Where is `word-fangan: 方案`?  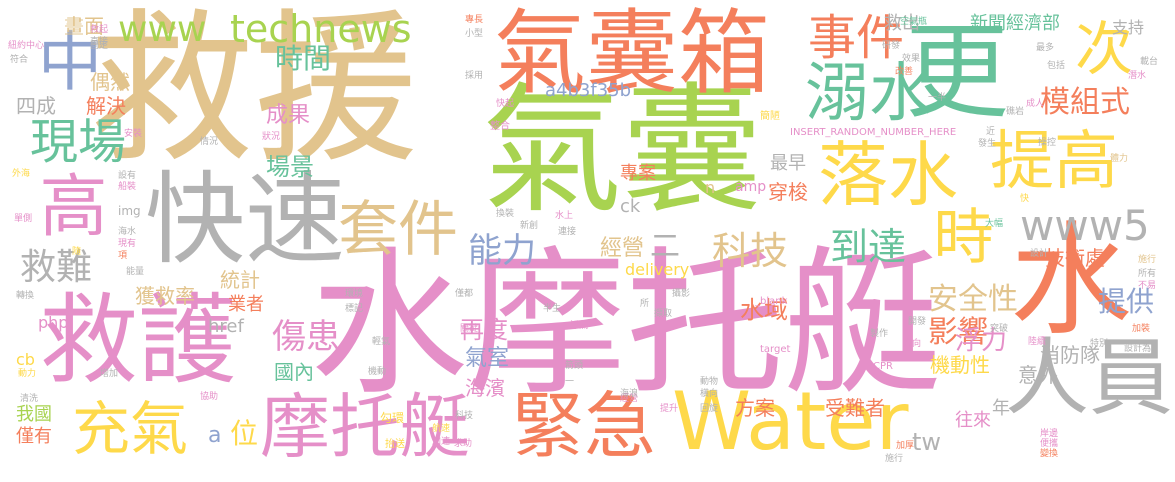 word-fangan: 方案 is located at coordinates (755, 408).